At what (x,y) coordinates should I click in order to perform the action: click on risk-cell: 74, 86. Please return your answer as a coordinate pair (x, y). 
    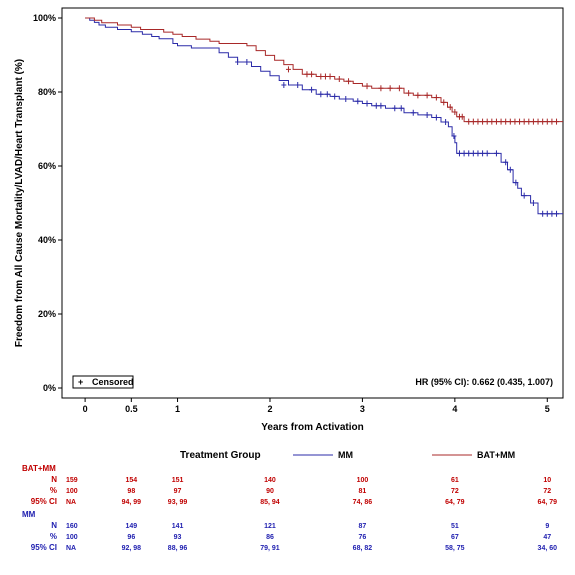
    Looking at the image, I should click on (363, 502).